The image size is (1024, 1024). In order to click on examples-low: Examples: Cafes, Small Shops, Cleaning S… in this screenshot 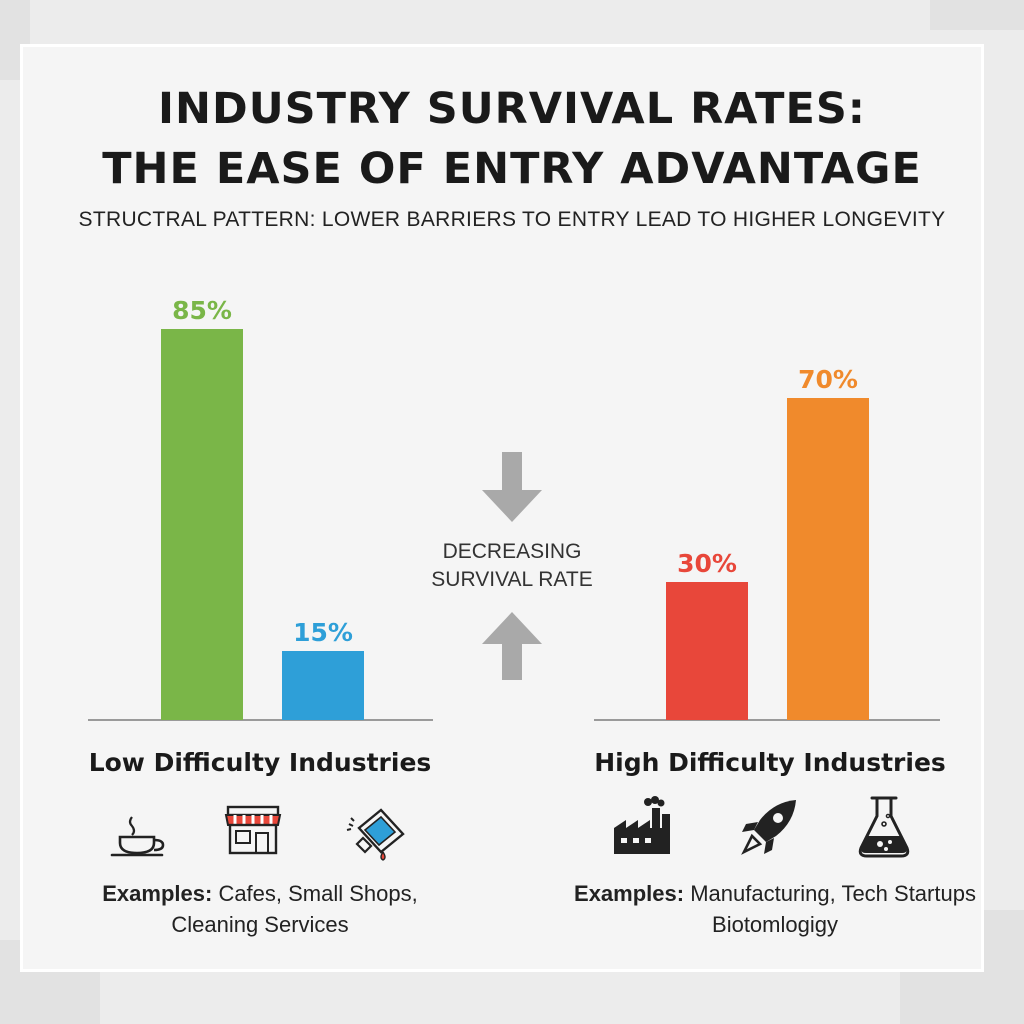, I will do `click(260, 909)`.